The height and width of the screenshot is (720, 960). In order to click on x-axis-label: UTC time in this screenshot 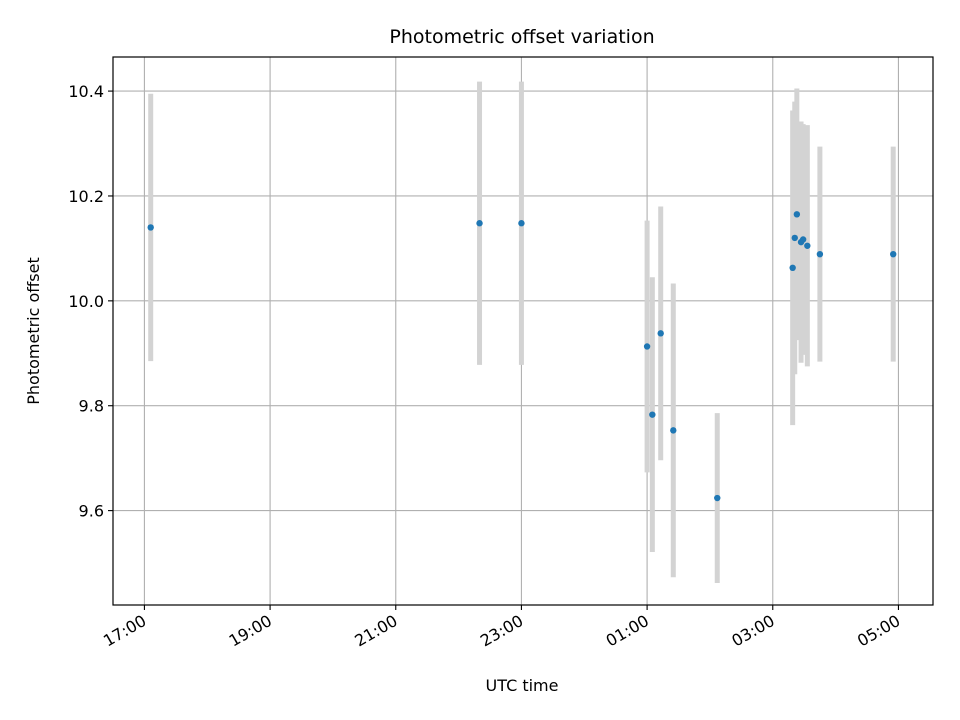, I will do `click(522, 685)`.